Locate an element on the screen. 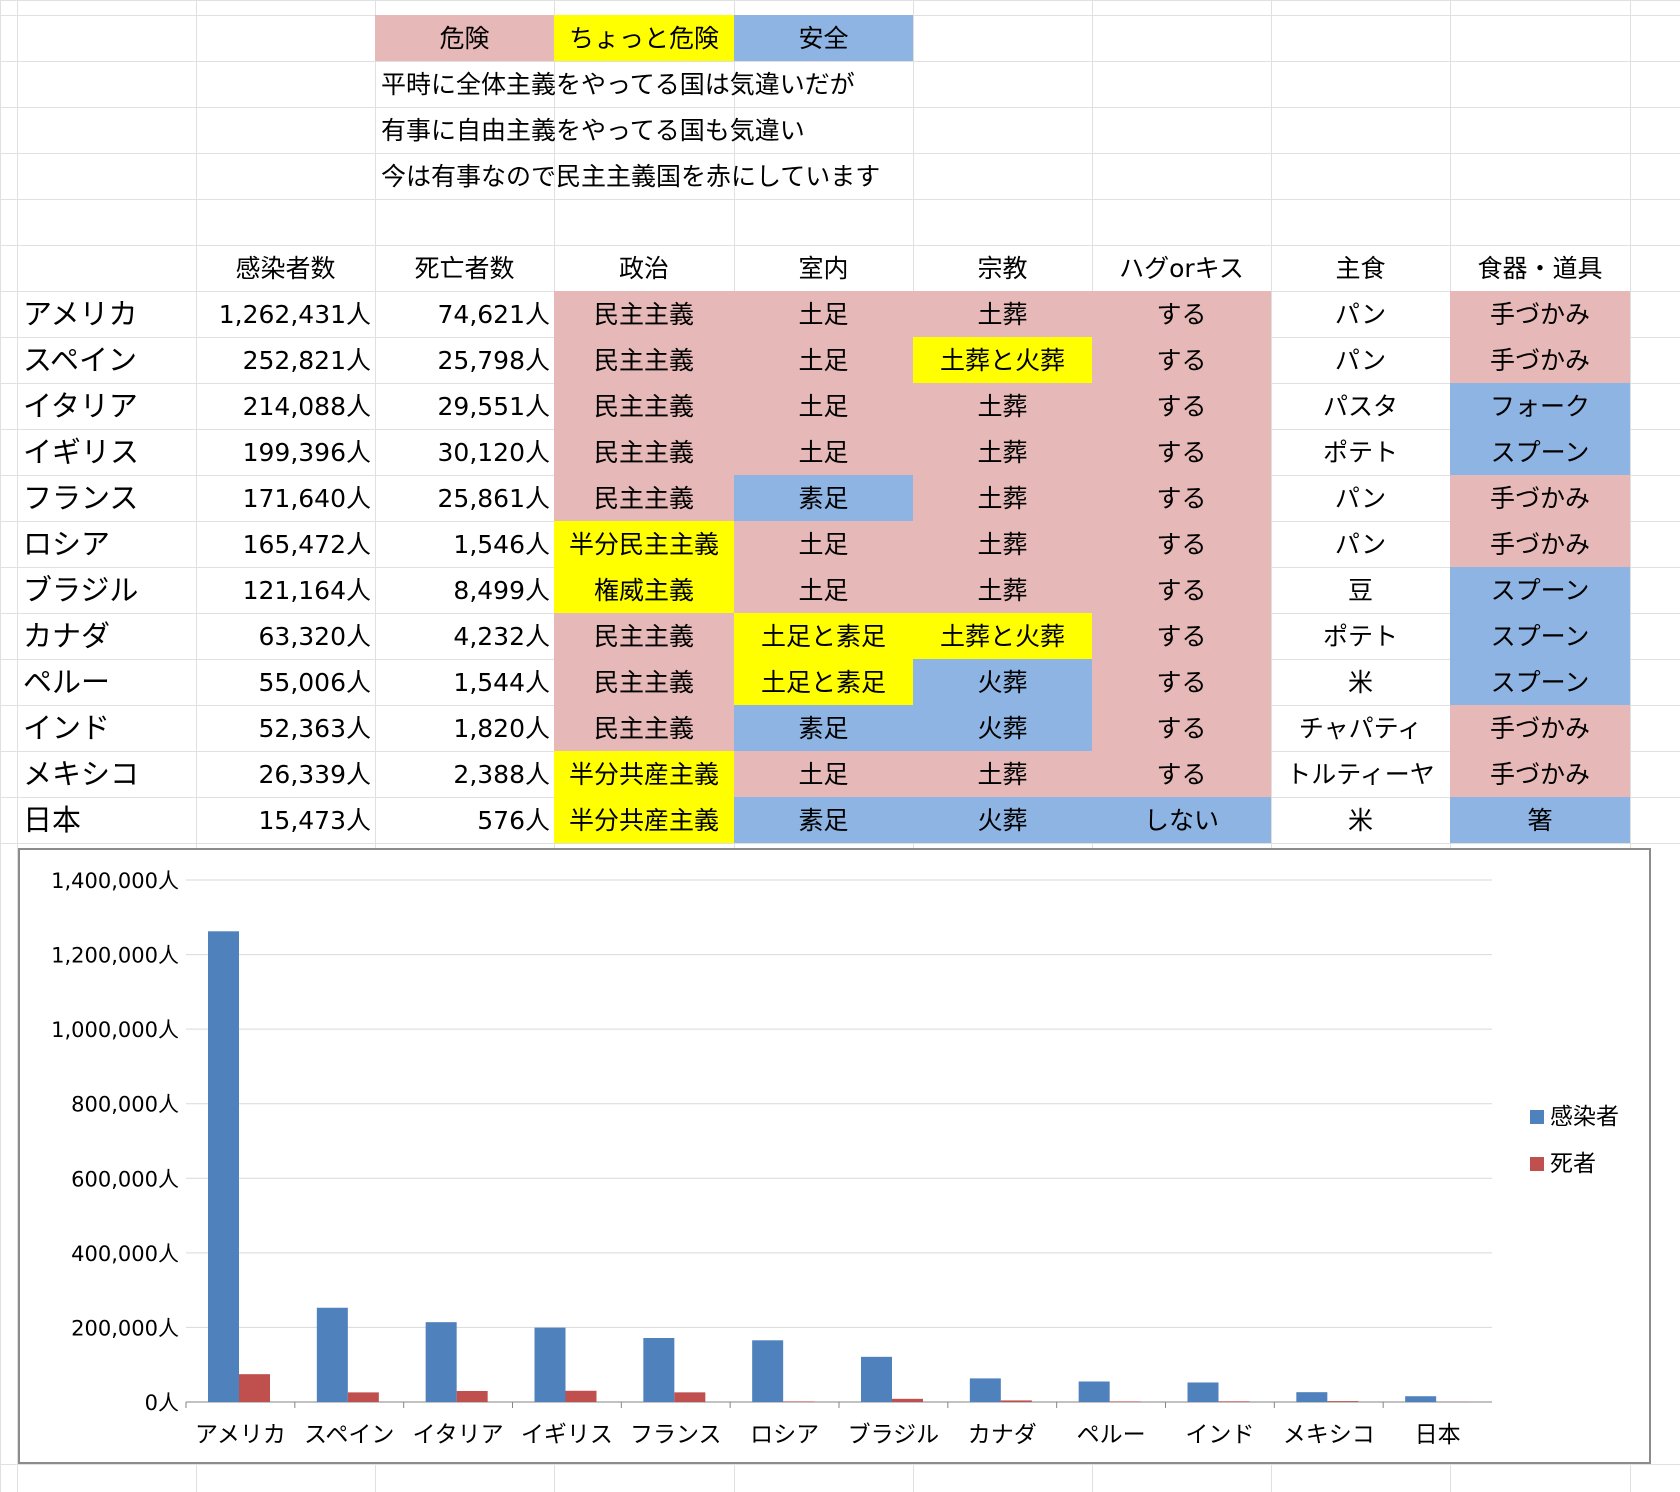 The width and height of the screenshot is (1680, 1492). country-name: カナダ is located at coordinates (67, 635).